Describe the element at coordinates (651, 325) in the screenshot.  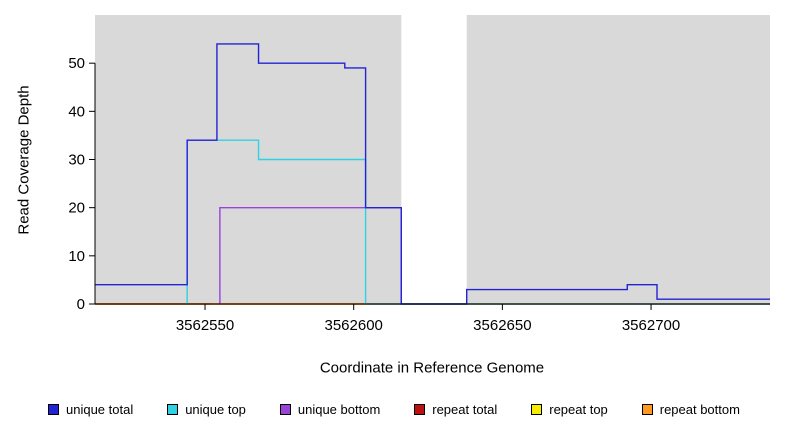
I see `x-tick-label: 3562700` at that location.